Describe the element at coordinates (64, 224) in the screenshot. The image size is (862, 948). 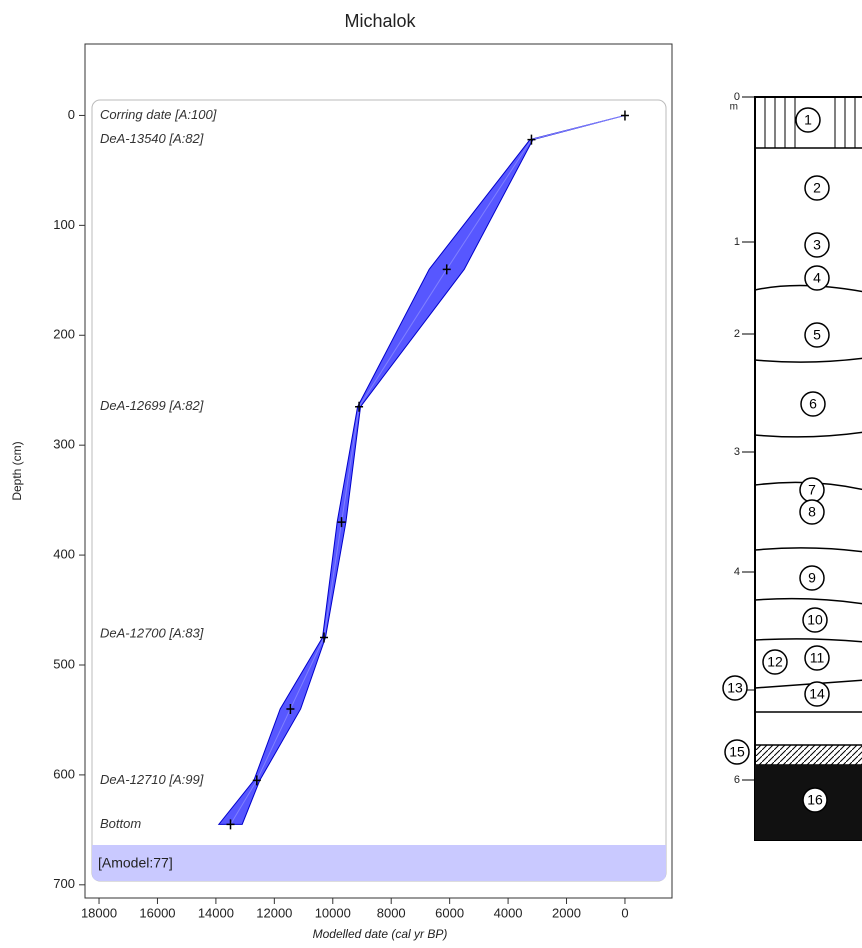
I see `y-tick-label: 100` at that location.